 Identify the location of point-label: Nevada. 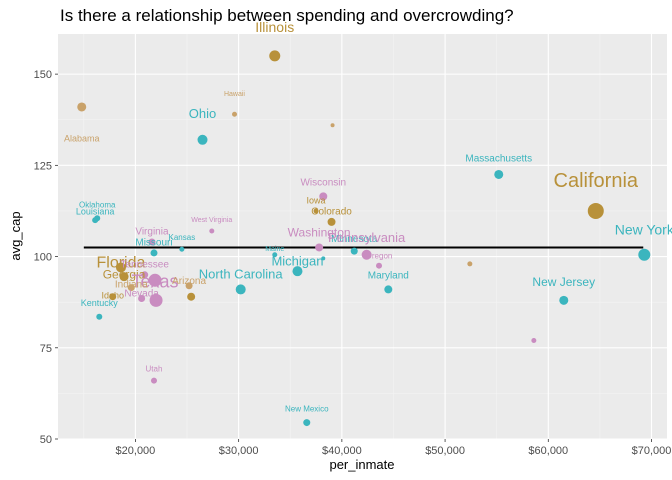
(141, 294).